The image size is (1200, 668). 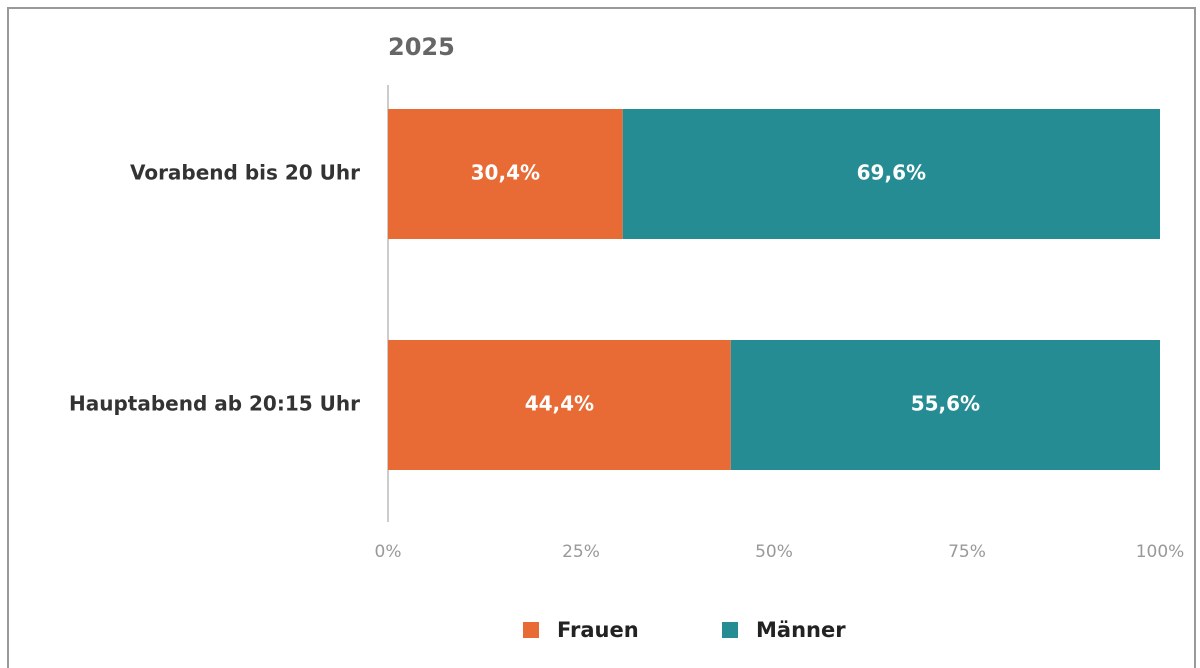 What do you see at coordinates (967, 552) in the screenshot?
I see `x-tick-label: 75%` at bounding box center [967, 552].